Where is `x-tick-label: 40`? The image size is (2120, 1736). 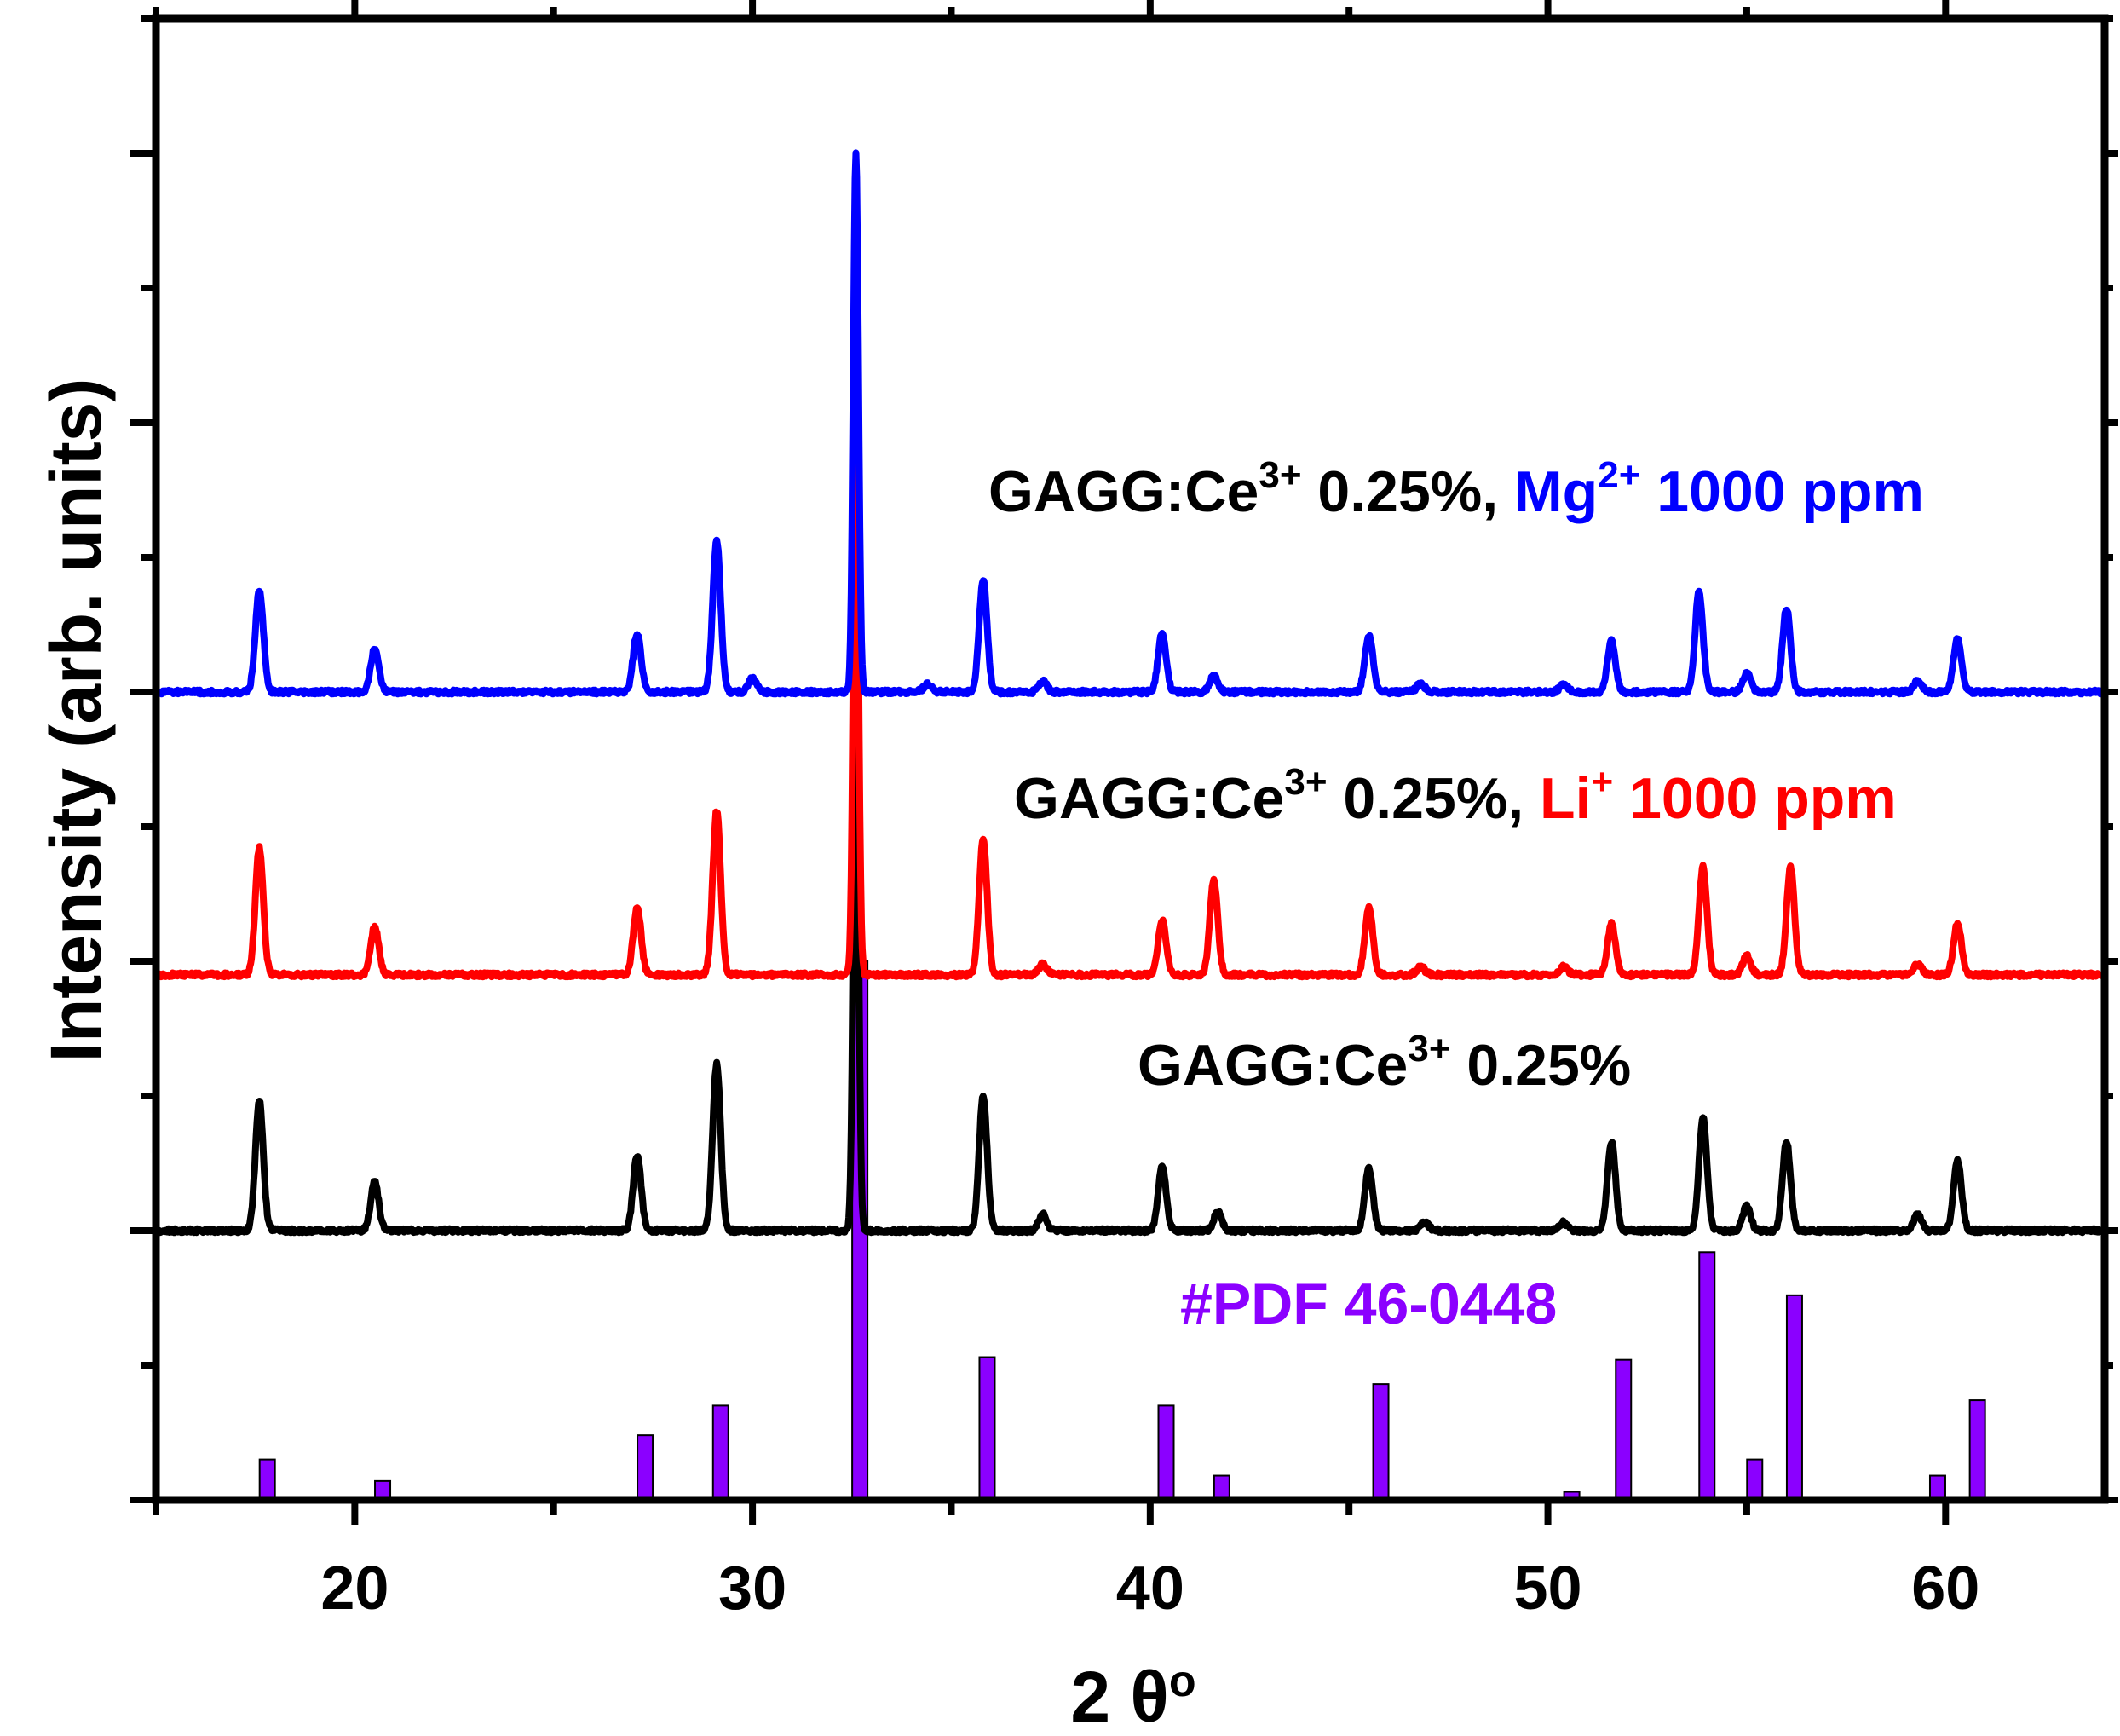 x-tick-label: 40 is located at coordinates (1150, 1588).